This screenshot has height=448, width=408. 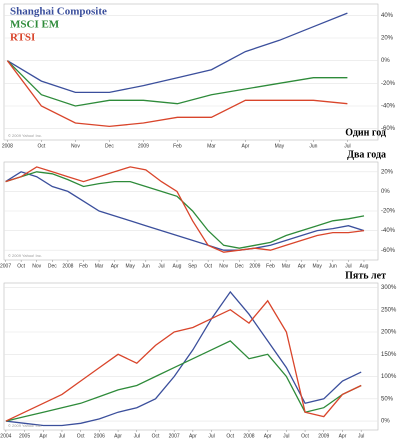 I want to click on y-tick-label: 40%, so click(x=387, y=16).